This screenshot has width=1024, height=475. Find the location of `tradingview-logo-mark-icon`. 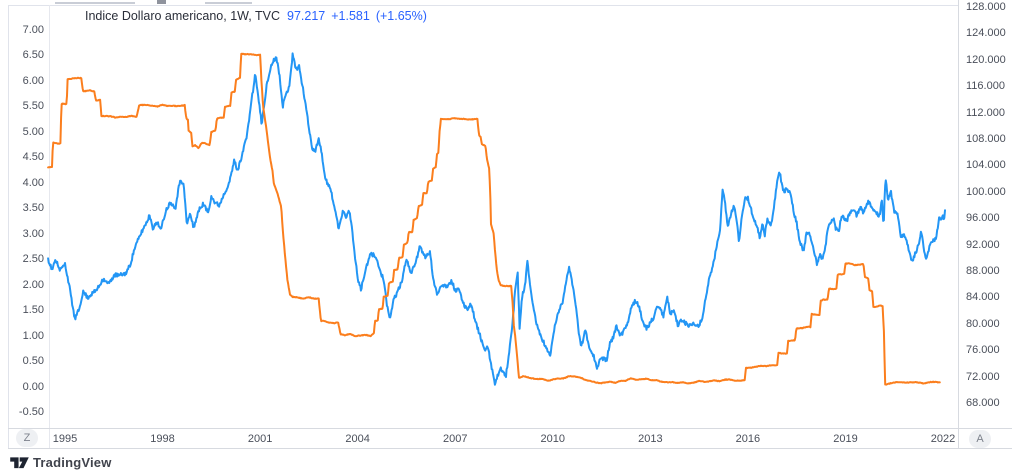

tradingview-logo-mark-icon is located at coordinates (19, 462).